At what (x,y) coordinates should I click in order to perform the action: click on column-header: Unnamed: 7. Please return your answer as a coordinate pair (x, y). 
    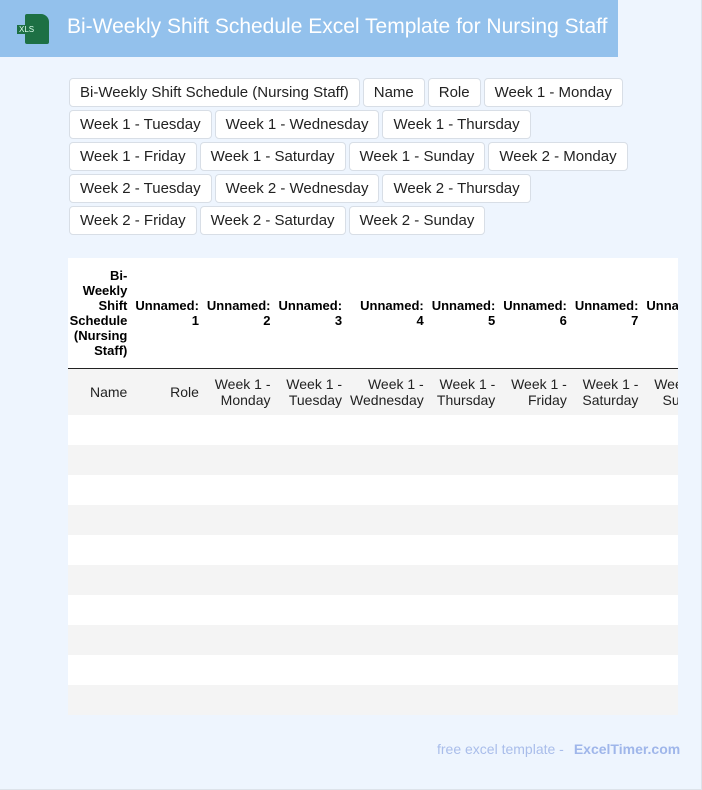
    Looking at the image, I should click on (606, 313).